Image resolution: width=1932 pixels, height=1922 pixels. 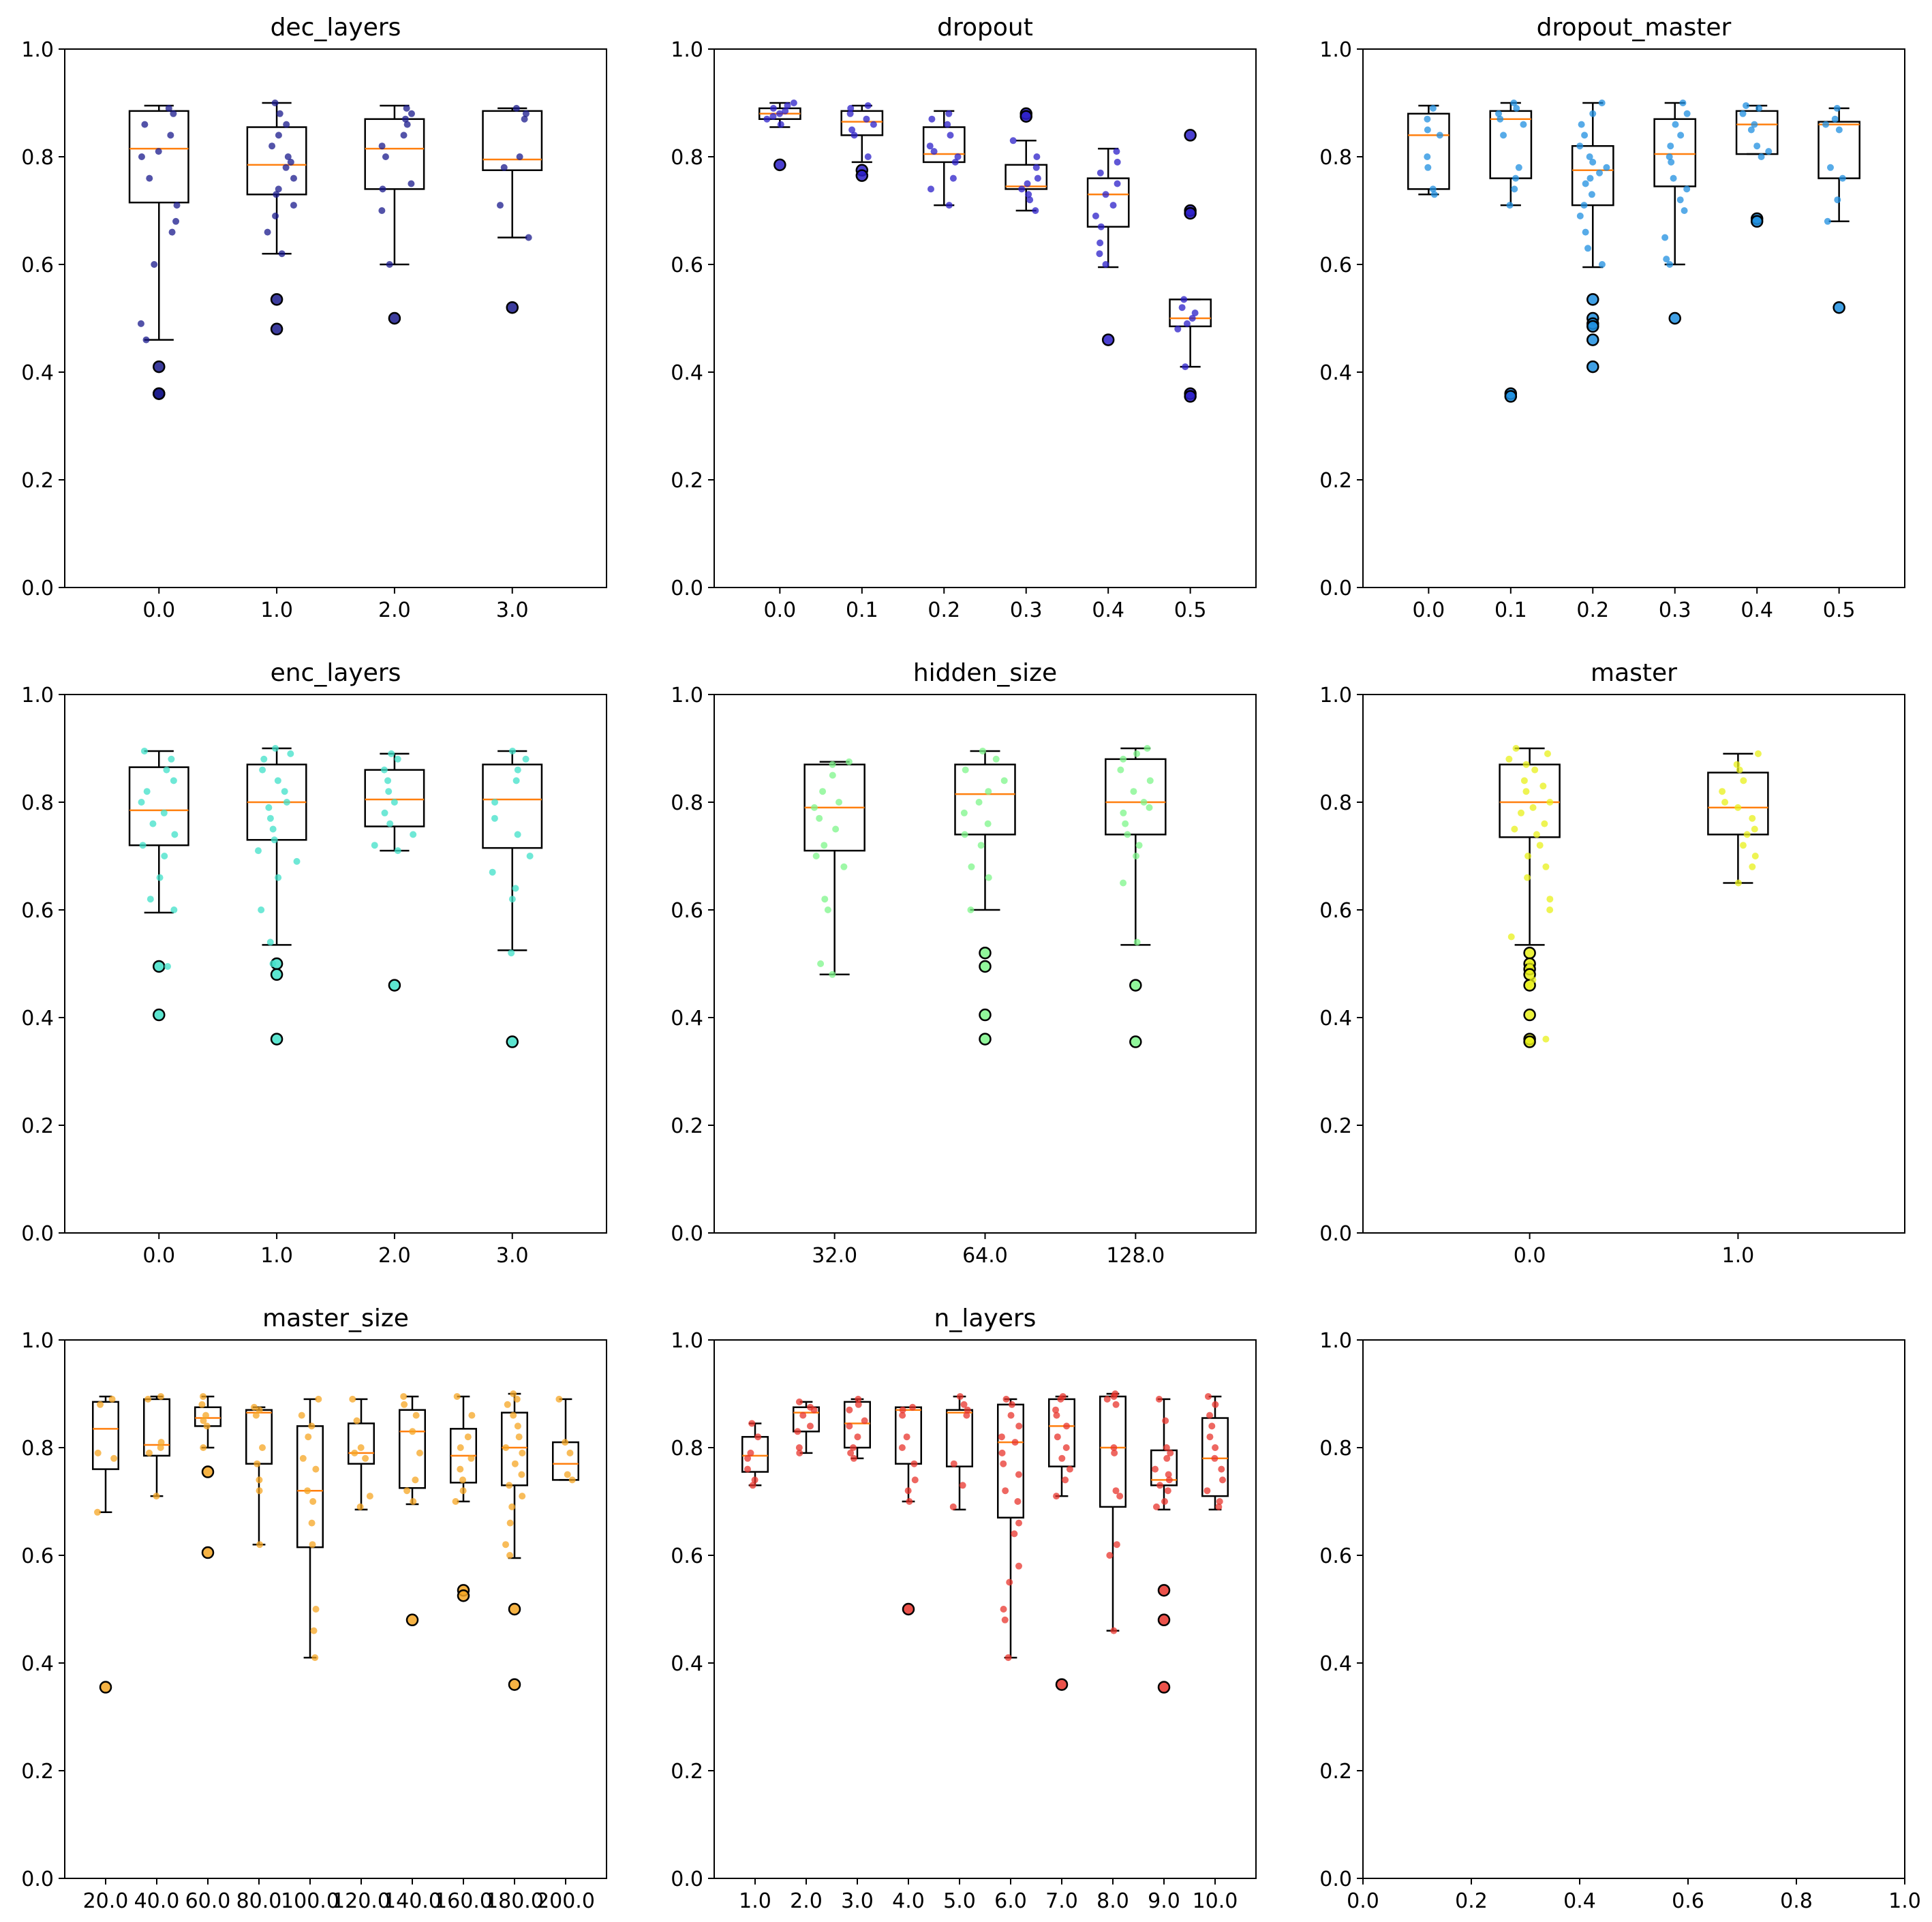 I want to click on x-tick-label: 9.0, so click(x=1164, y=1901).